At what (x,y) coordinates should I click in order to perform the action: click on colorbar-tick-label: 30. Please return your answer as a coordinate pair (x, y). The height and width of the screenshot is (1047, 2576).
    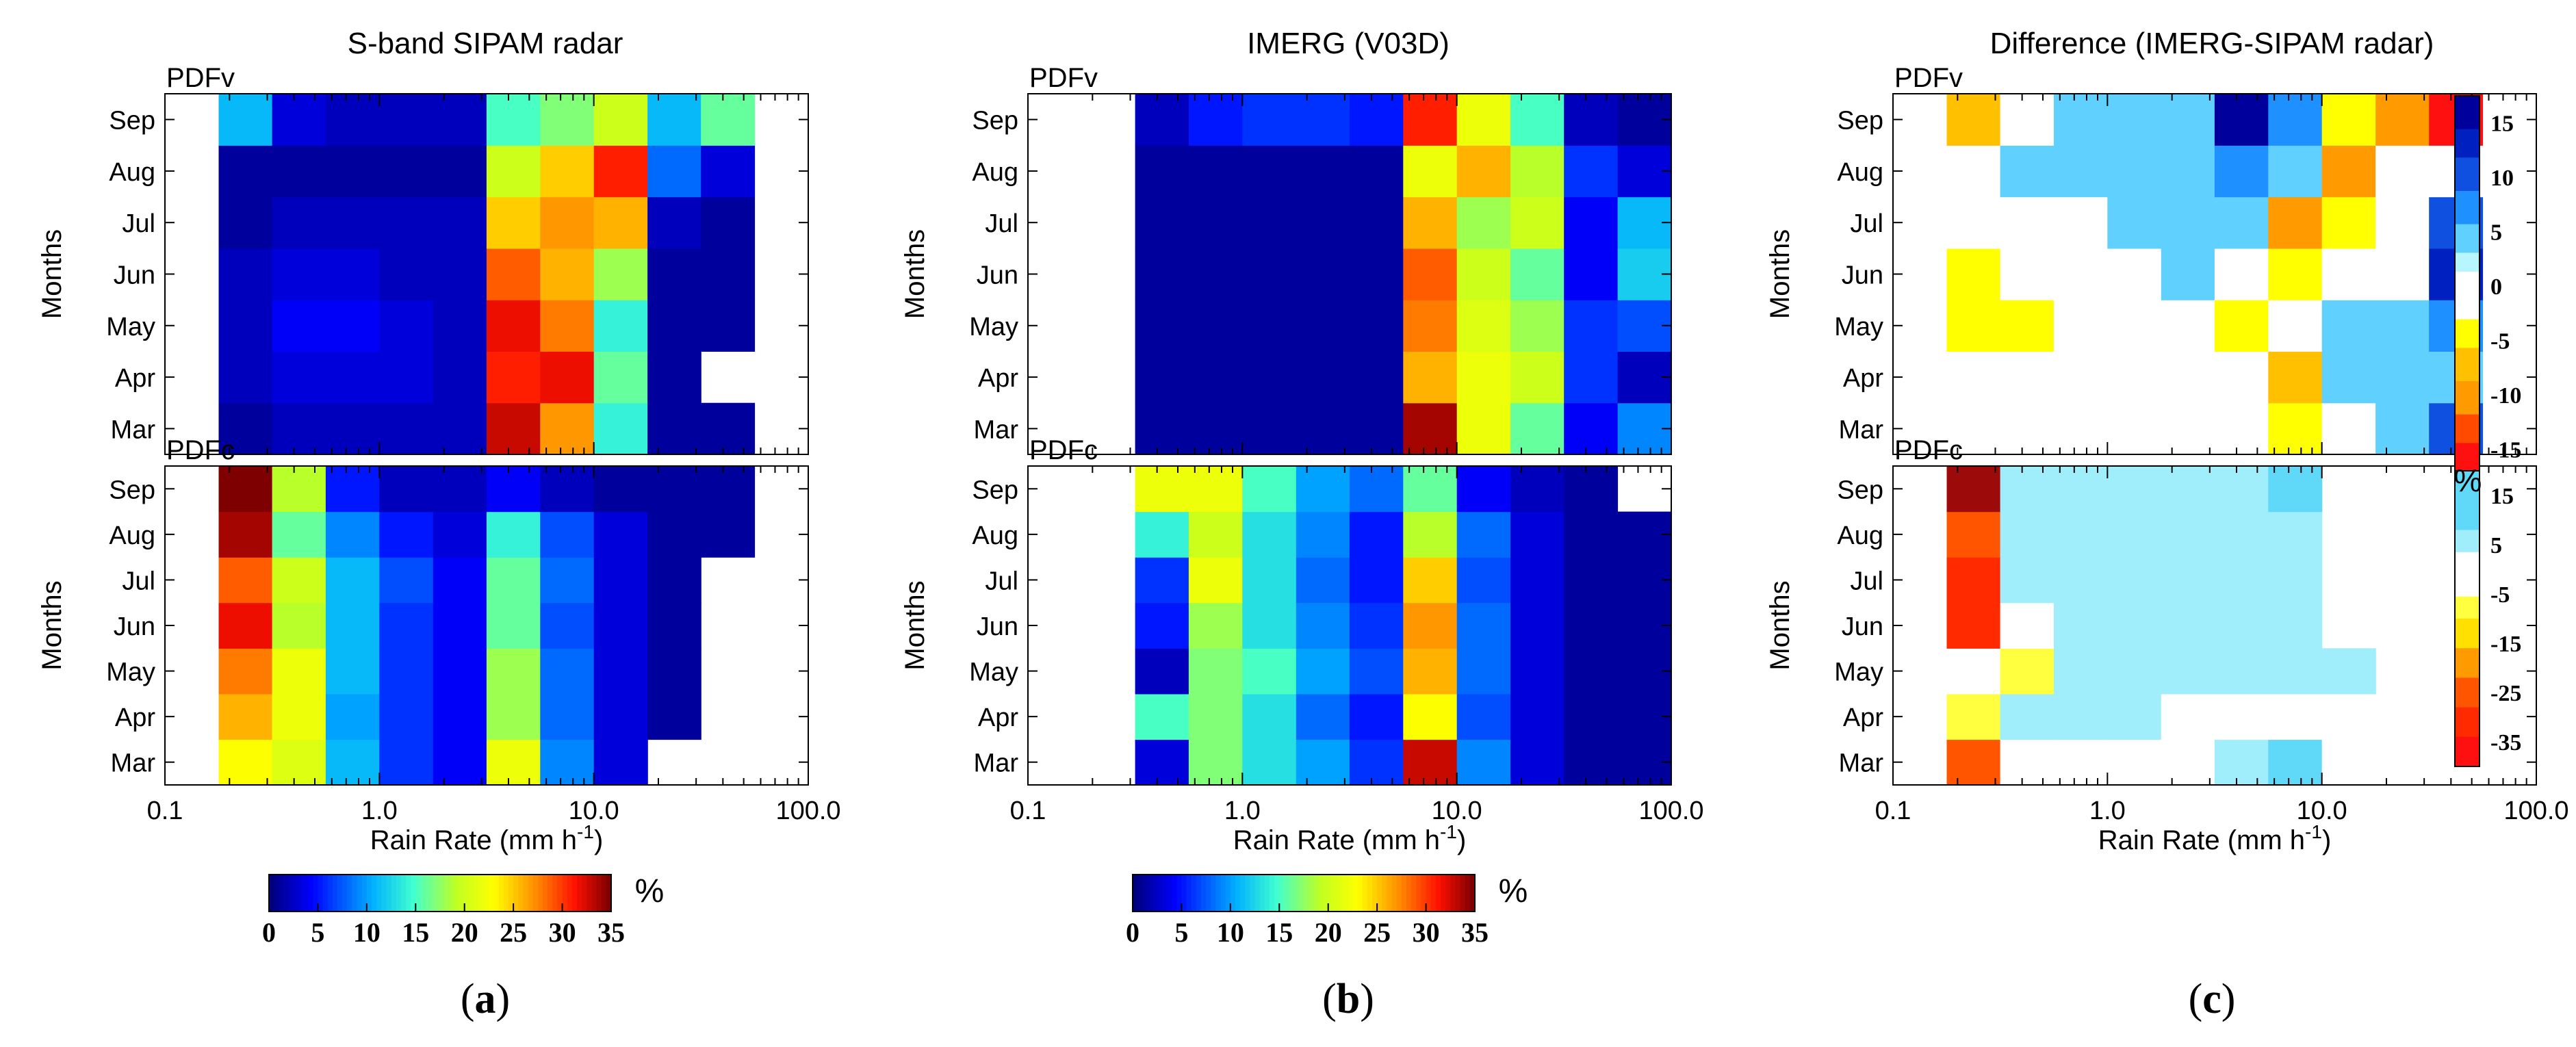
    Looking at the image, I should click on (1426, 932).